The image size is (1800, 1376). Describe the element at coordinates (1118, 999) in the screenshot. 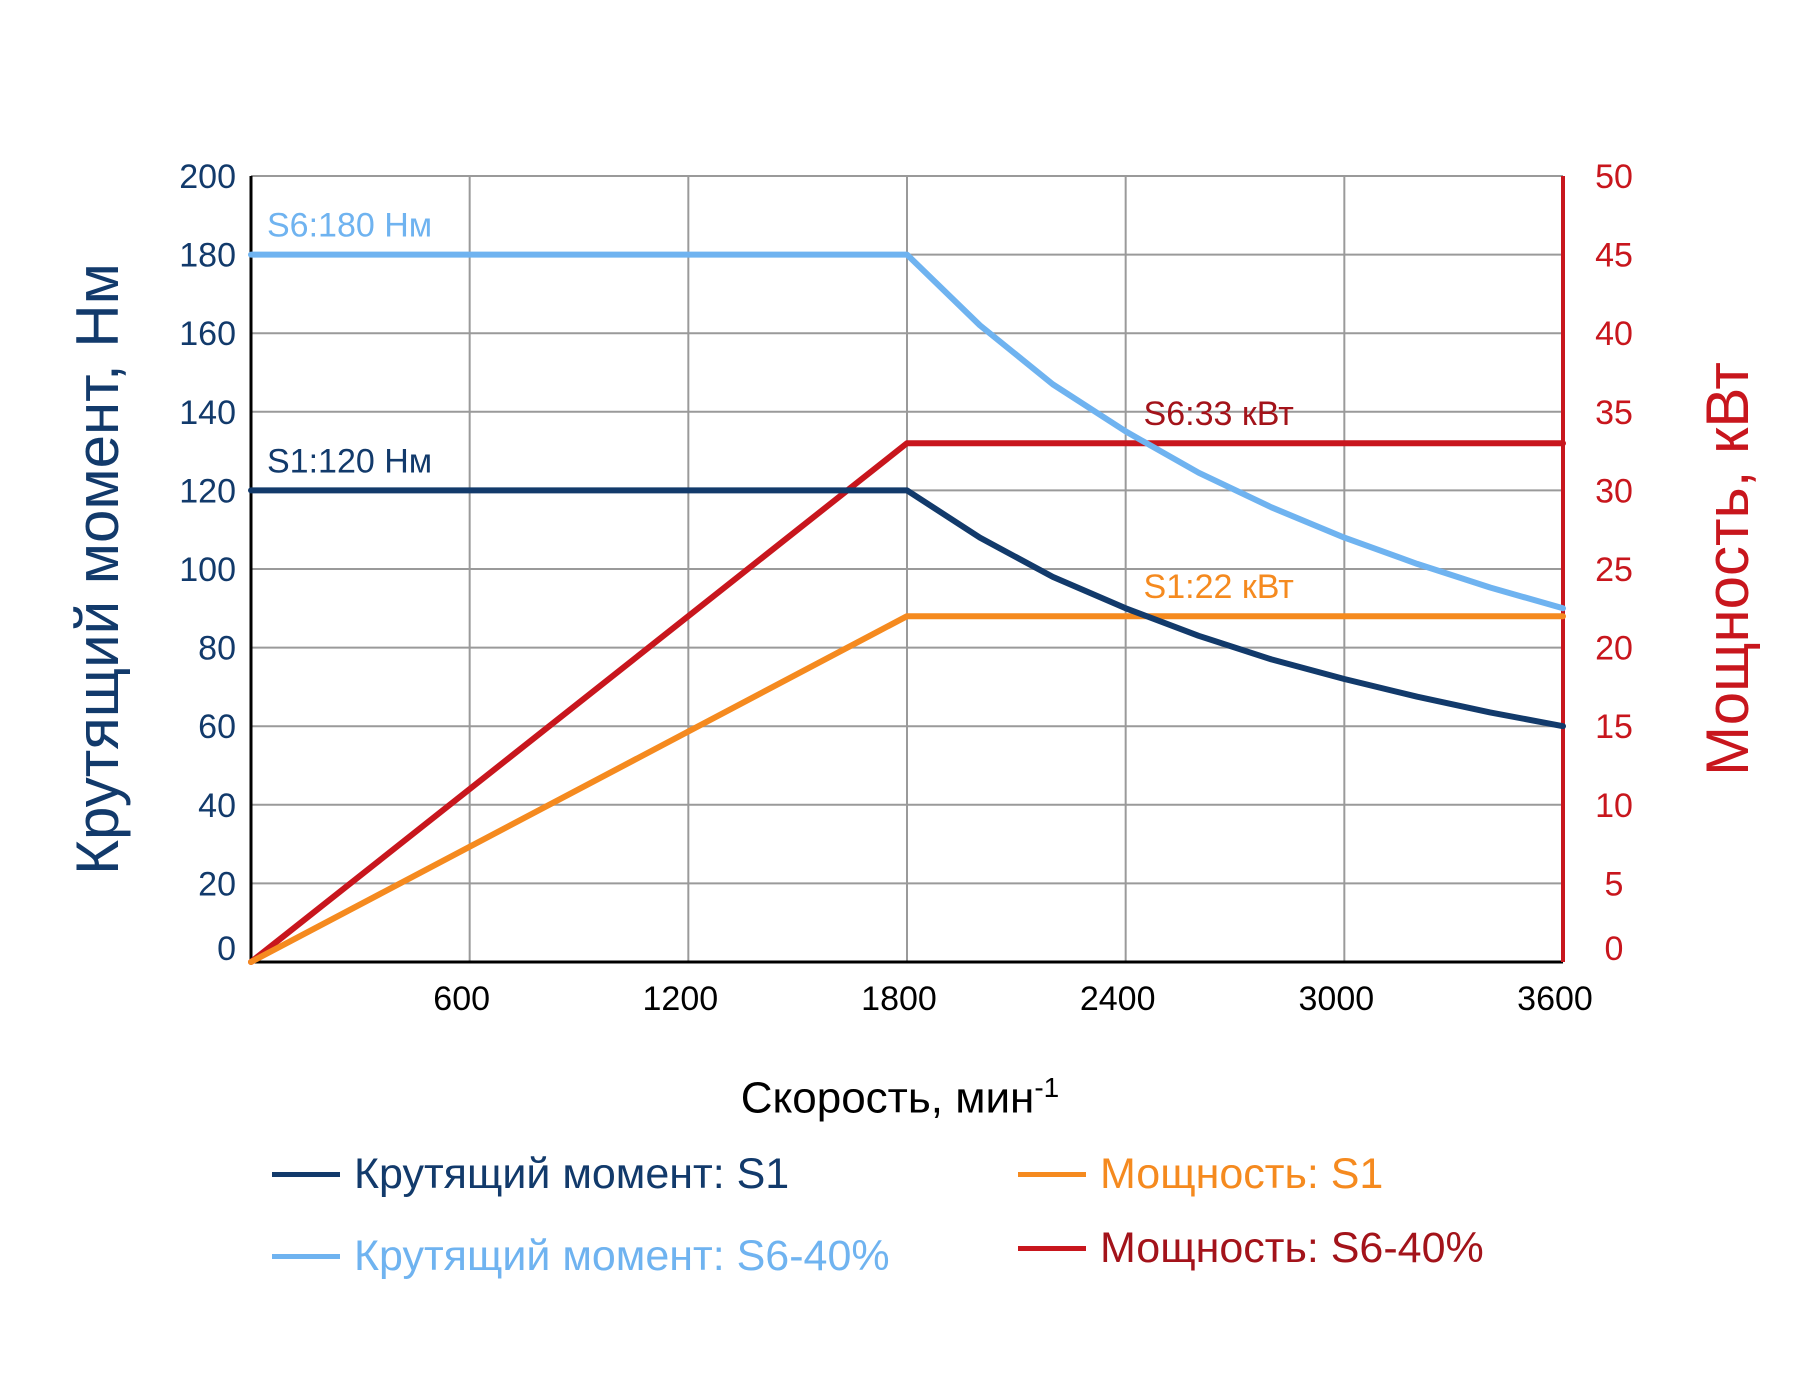

I see `x-tick-label: 2400` at that location.